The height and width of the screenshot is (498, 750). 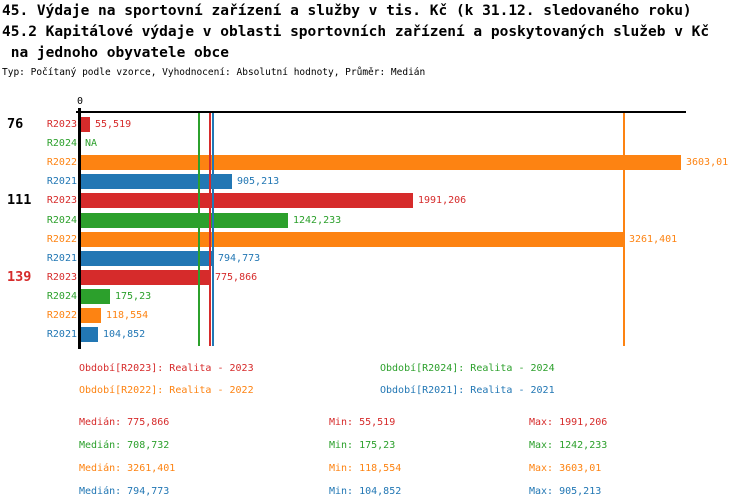 What do you see at coordinates (113, 124) in the screenshot?
I see `value-label-R2023-group76: 55,519` at bounding box center [113, 124].